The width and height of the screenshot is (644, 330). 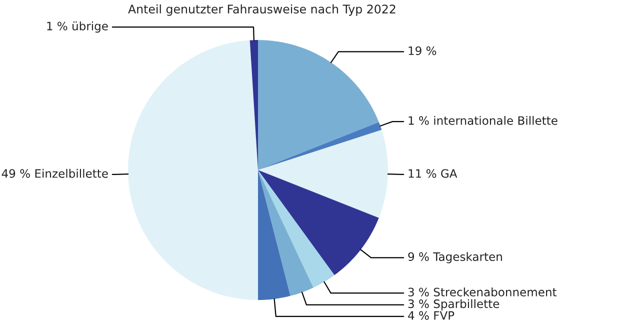 What do you see at coordinates (55, 173) in the screenshot?
I see `slice-label: 49 % Einzelbillette` at bounding box center [55, 173].